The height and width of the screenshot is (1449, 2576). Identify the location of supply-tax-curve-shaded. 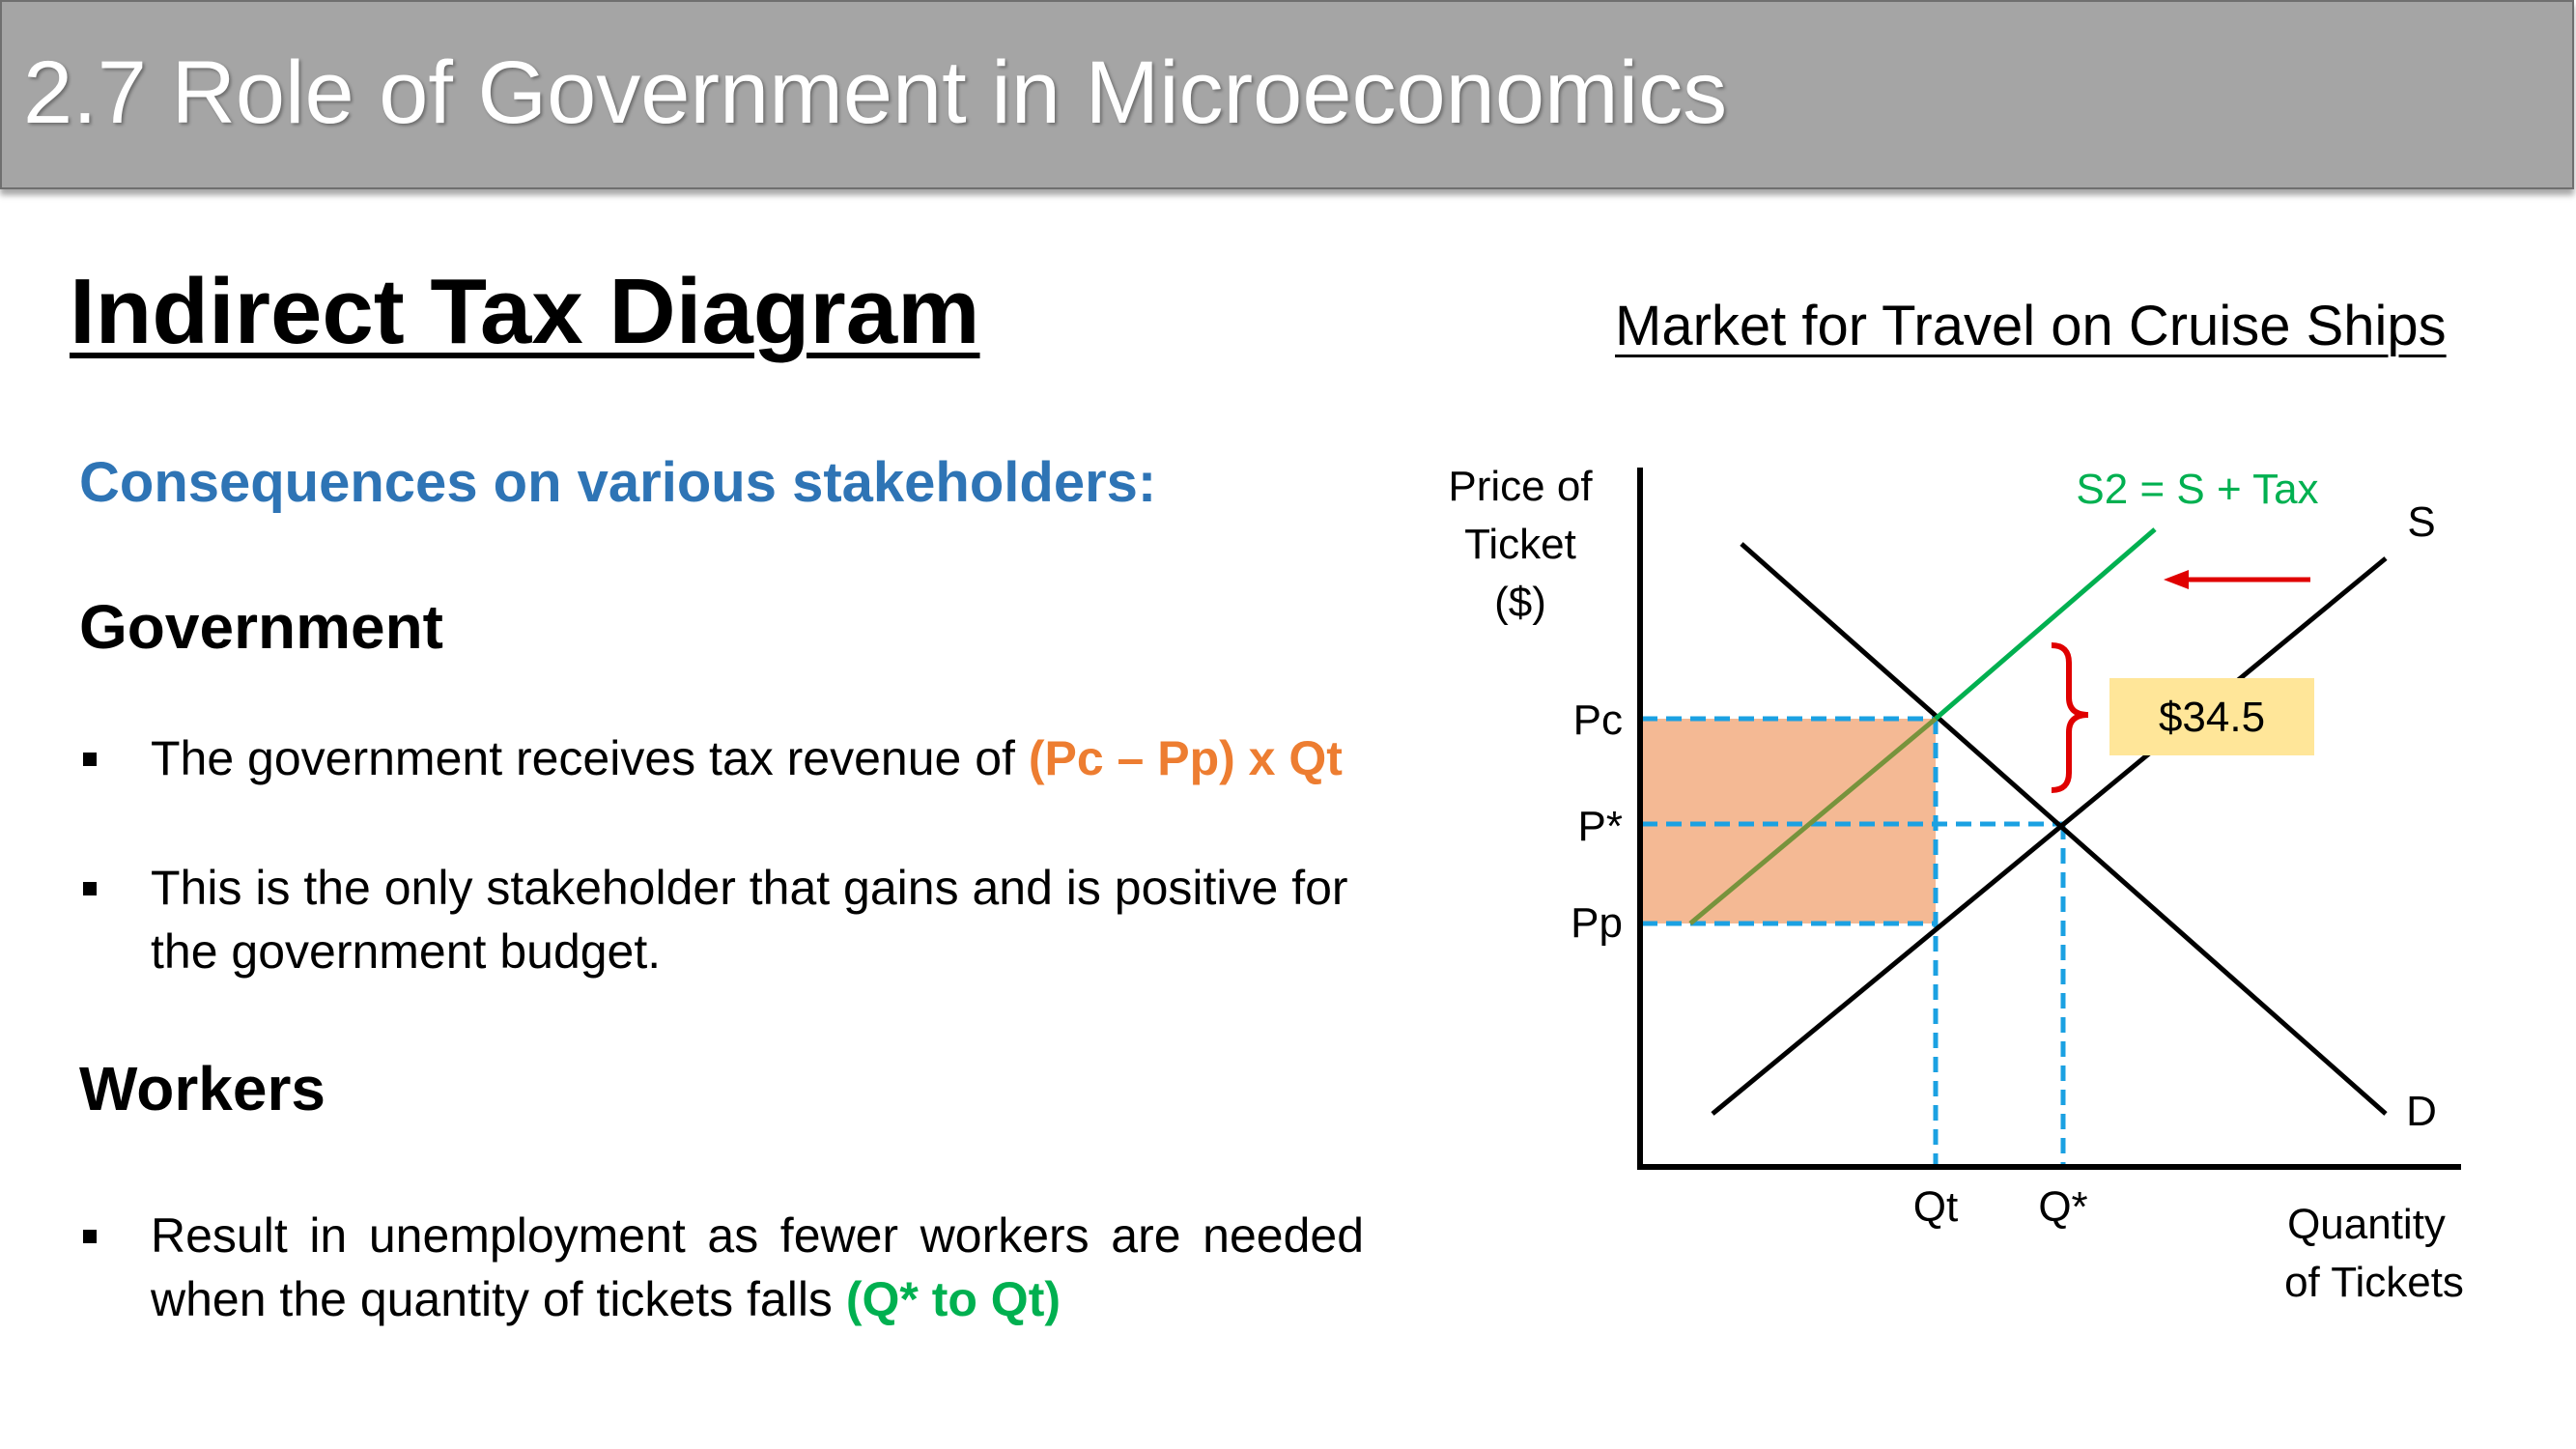
(1813, 821).